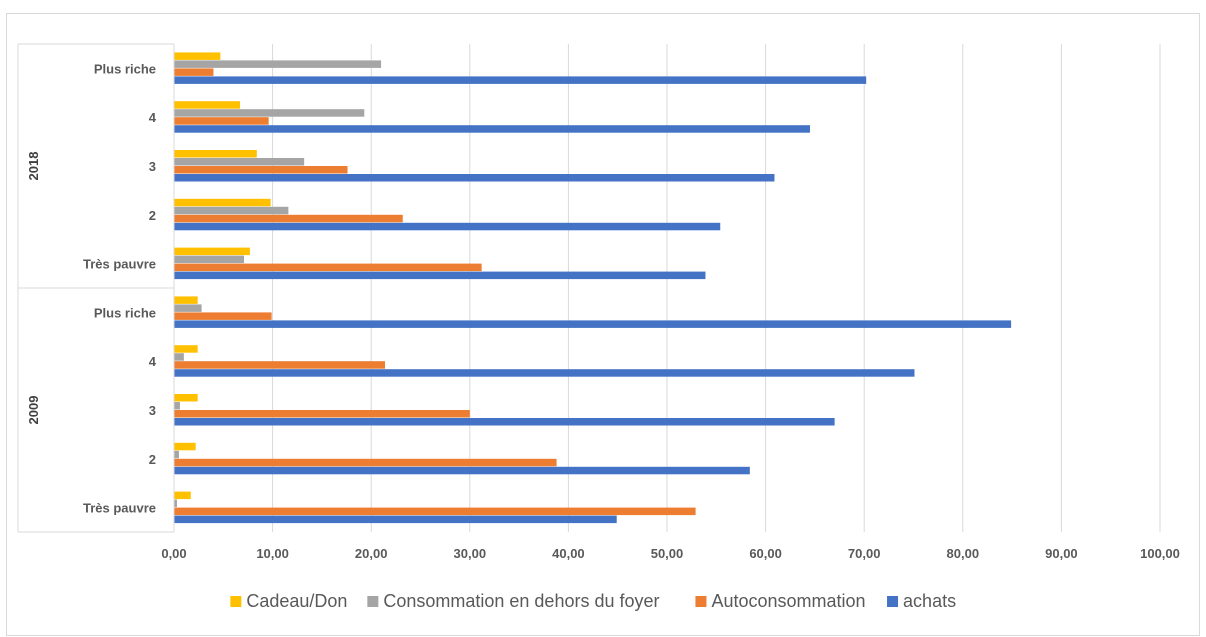 The image size is (1206, 637). Describe the element at coordinates (929, 601) in the screenshot. I see `legend-label: achats` at that location.